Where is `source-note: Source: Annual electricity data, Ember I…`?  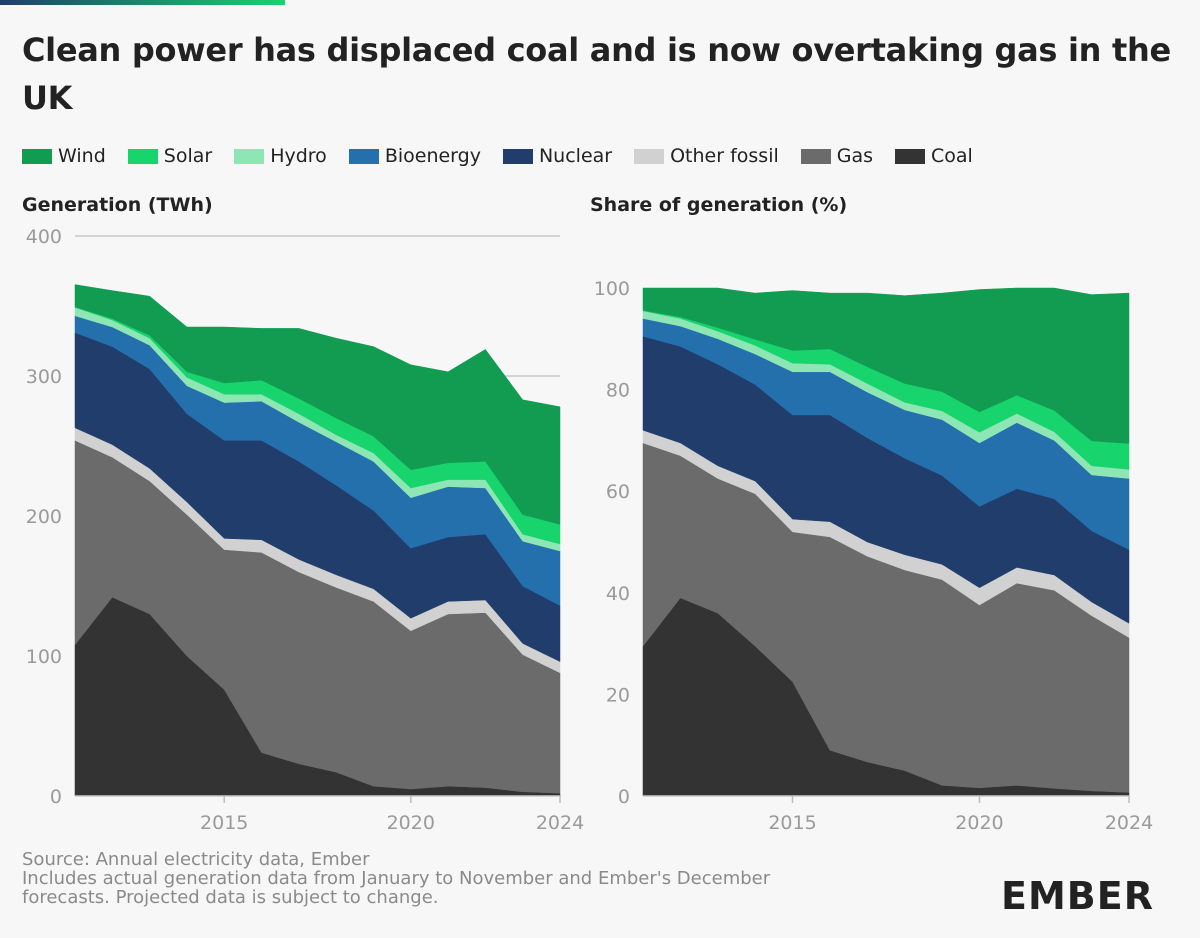 source-note: Source: Annual electricity data, Ember I… is located at coordinates (462, 878).